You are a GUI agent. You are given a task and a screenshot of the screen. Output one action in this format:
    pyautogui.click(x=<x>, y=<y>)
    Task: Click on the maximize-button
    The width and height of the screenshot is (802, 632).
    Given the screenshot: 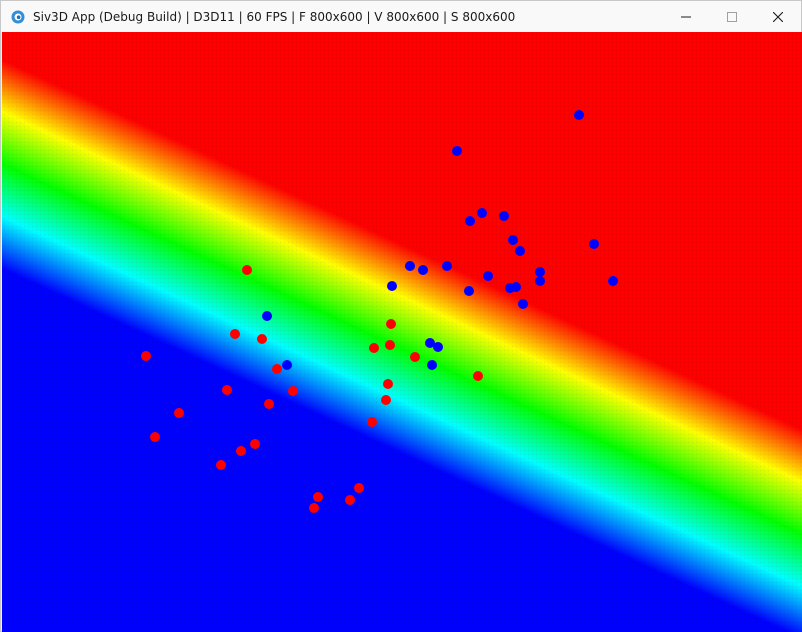 What is the action you would take?
    pyautogui.click(x=732, y=16)
    